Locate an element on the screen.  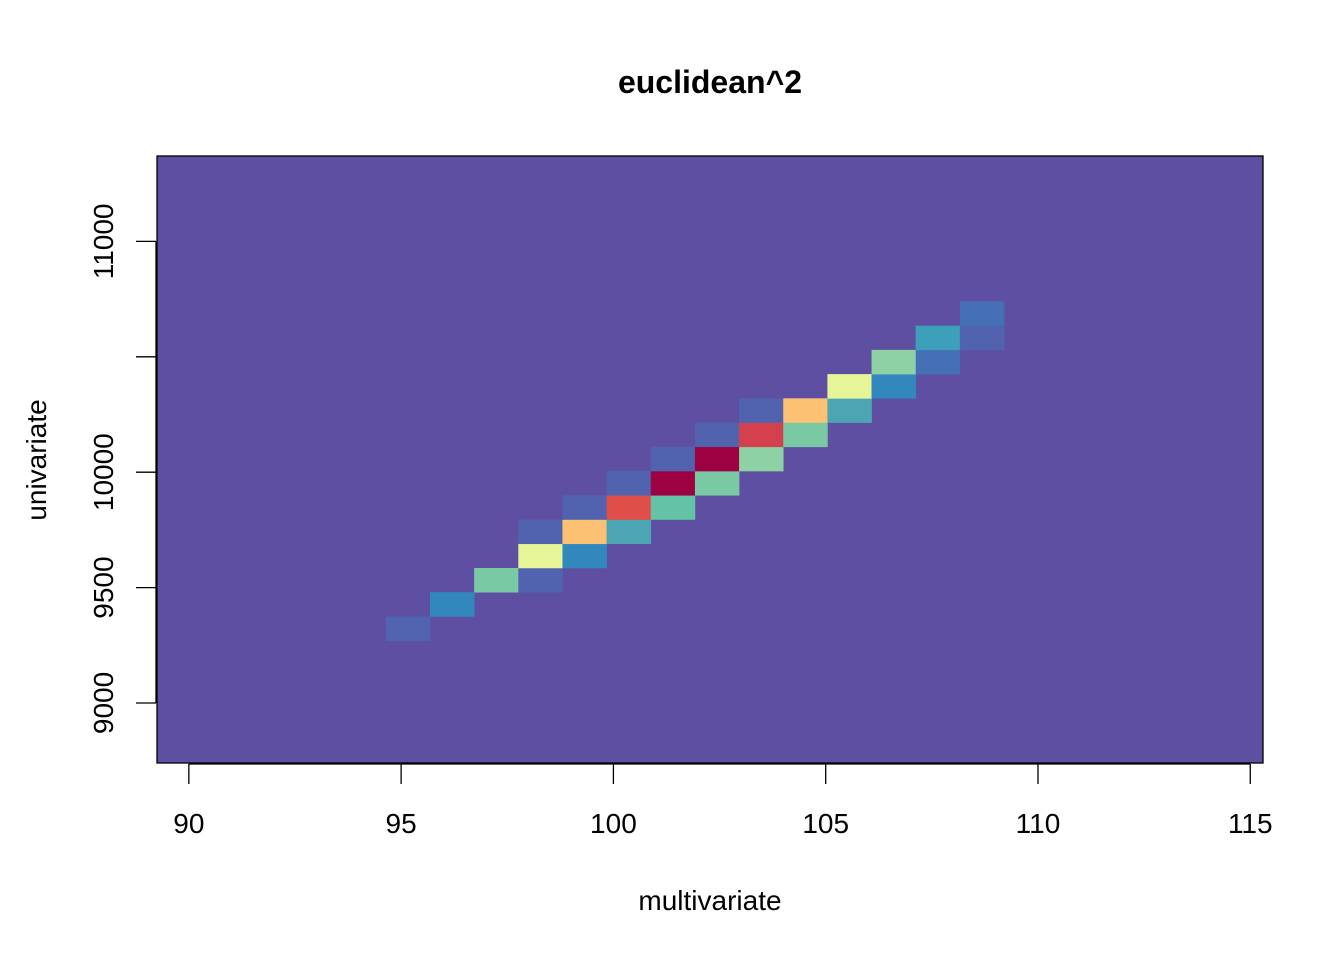
y-axis-label: univariate is located at coordinates (36, 459).